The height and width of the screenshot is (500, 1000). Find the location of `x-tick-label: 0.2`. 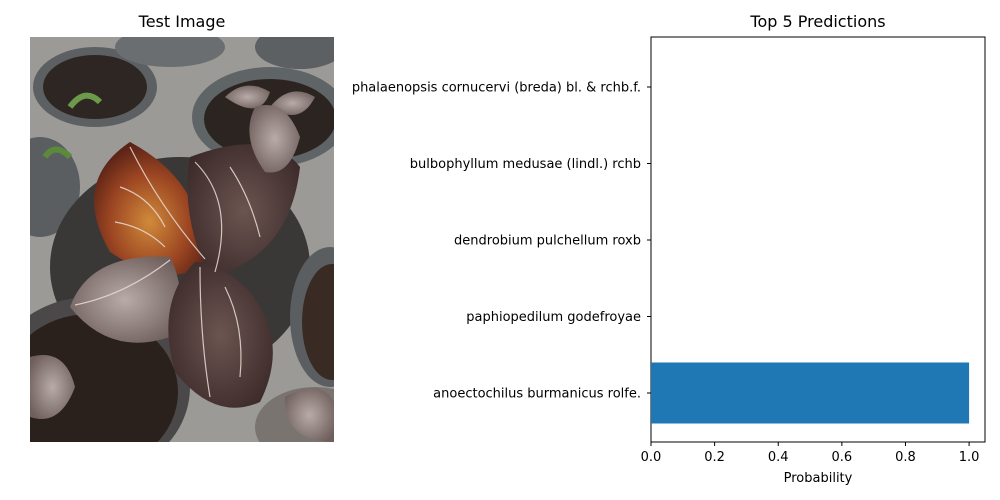

x-tick-label: 0.2 is located at coordinates (714, 457).